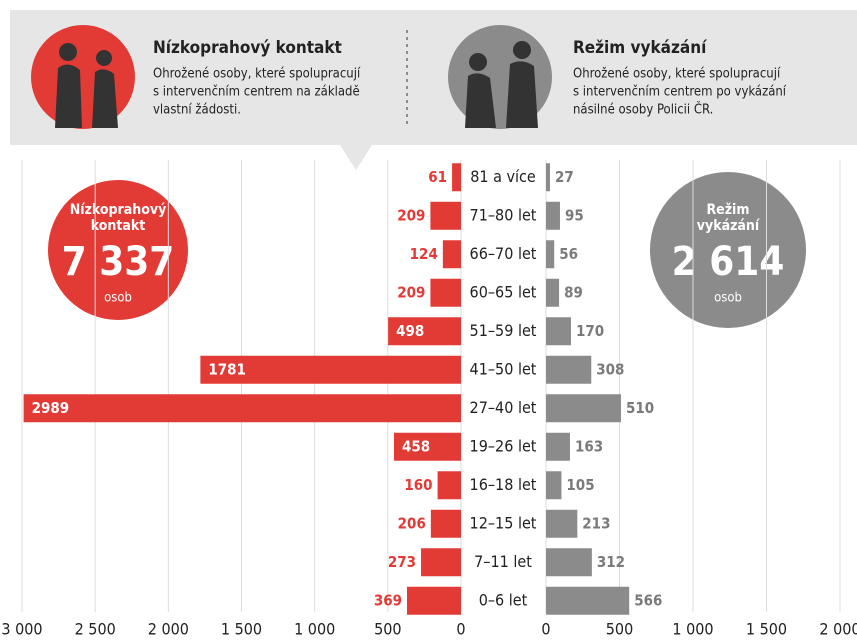  I want to click on value-label: 458, so click(416, 446).